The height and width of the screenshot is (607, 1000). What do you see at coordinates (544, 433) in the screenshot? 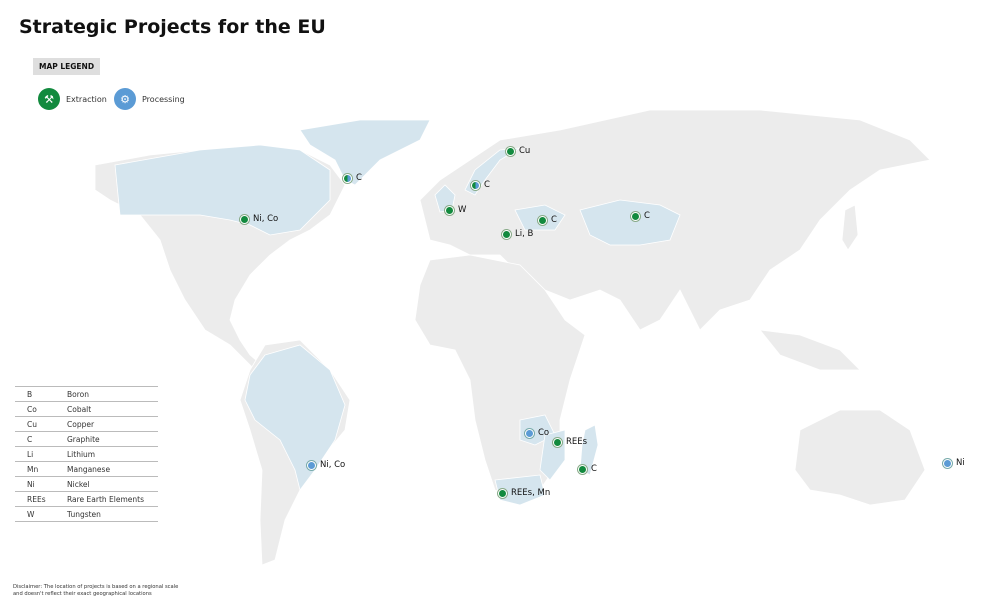
I see `marker-label: Co` at bounding box center [544, 433].